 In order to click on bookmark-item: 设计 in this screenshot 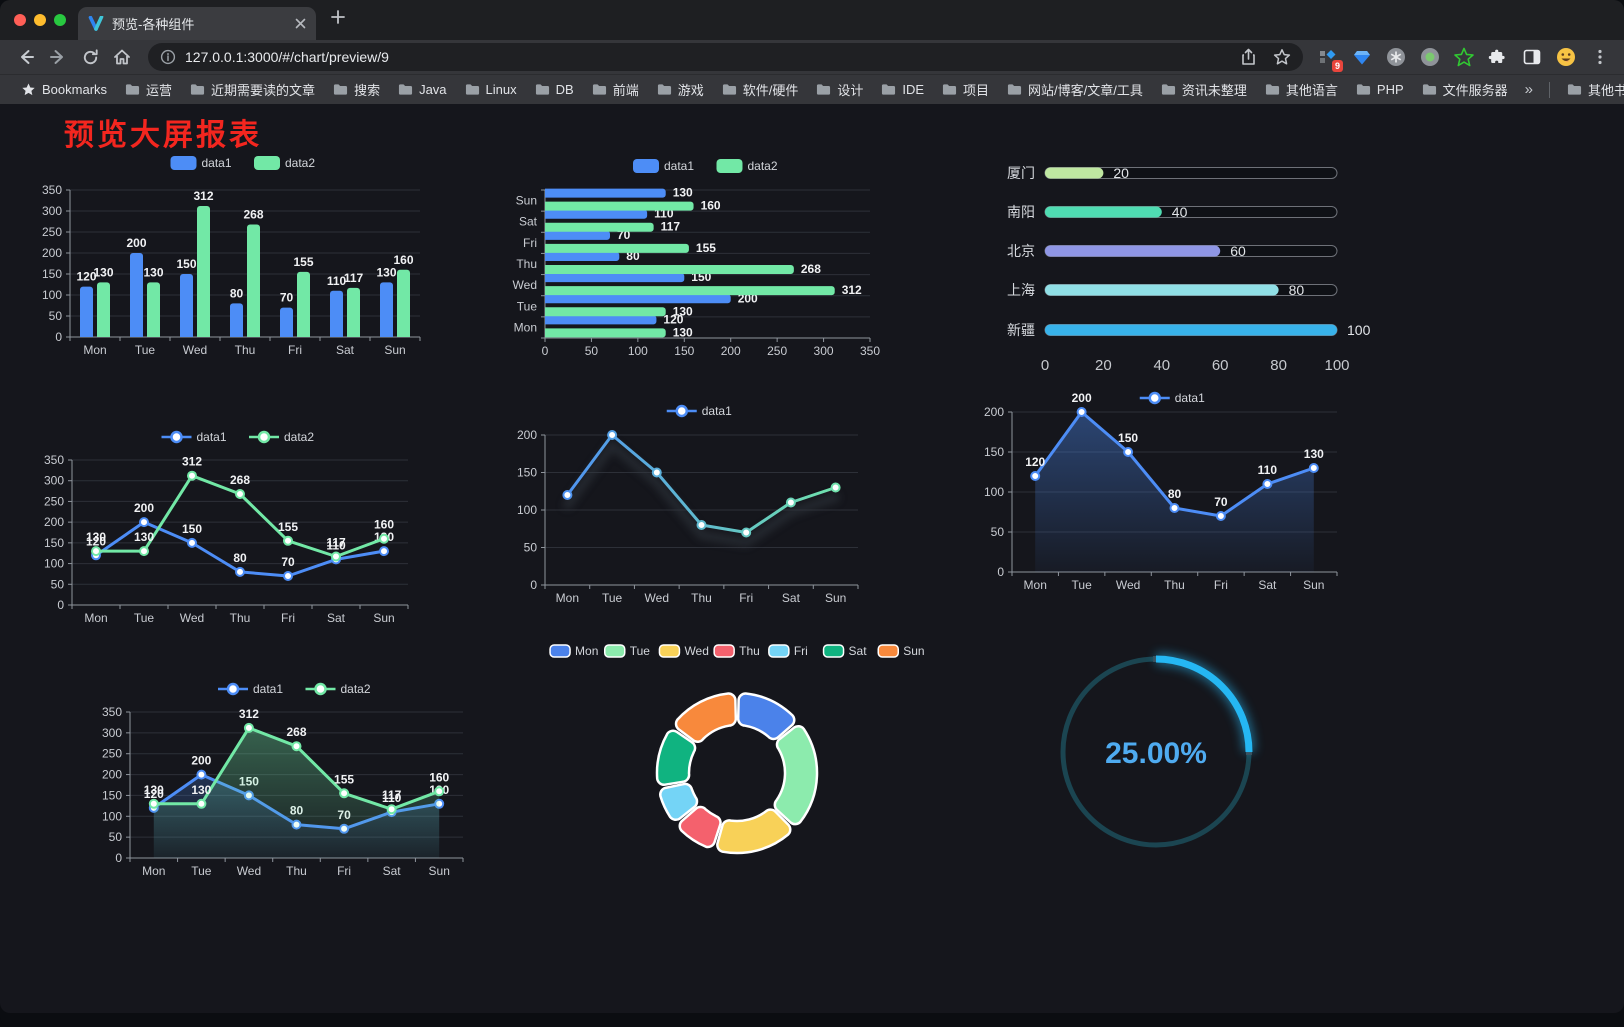, I will do `click(839, 89)`.